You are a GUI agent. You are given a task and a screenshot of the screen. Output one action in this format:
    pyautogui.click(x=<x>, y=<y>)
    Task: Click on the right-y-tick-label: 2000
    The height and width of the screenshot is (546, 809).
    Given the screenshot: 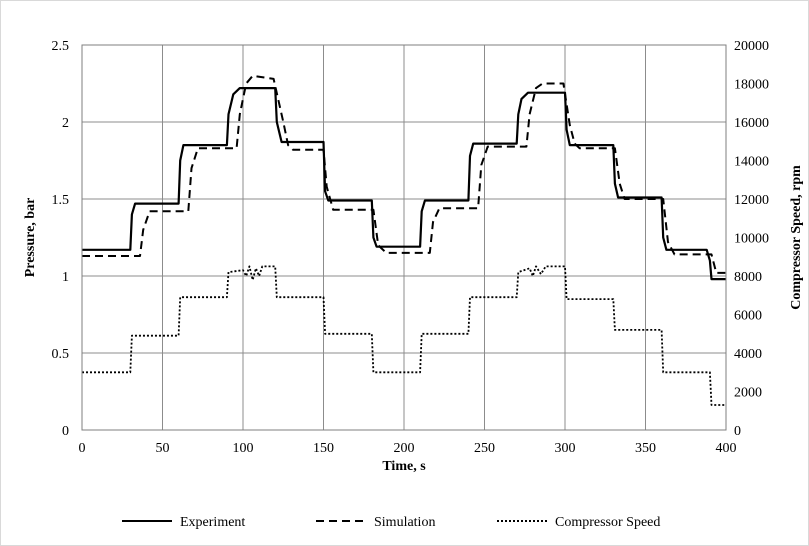 What is the action you would take?
    pyautogui.click(x=748, y=393)
    